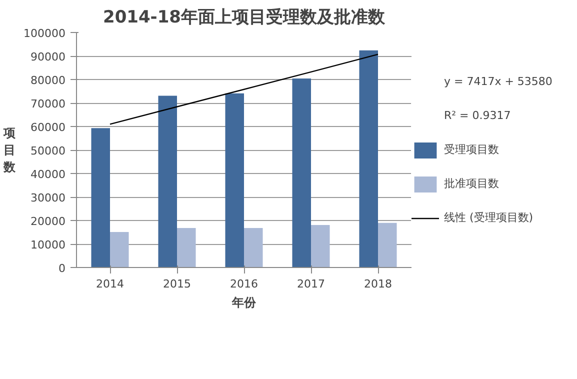  I want to click on x-tick-label: 2017, so click(311, 284).